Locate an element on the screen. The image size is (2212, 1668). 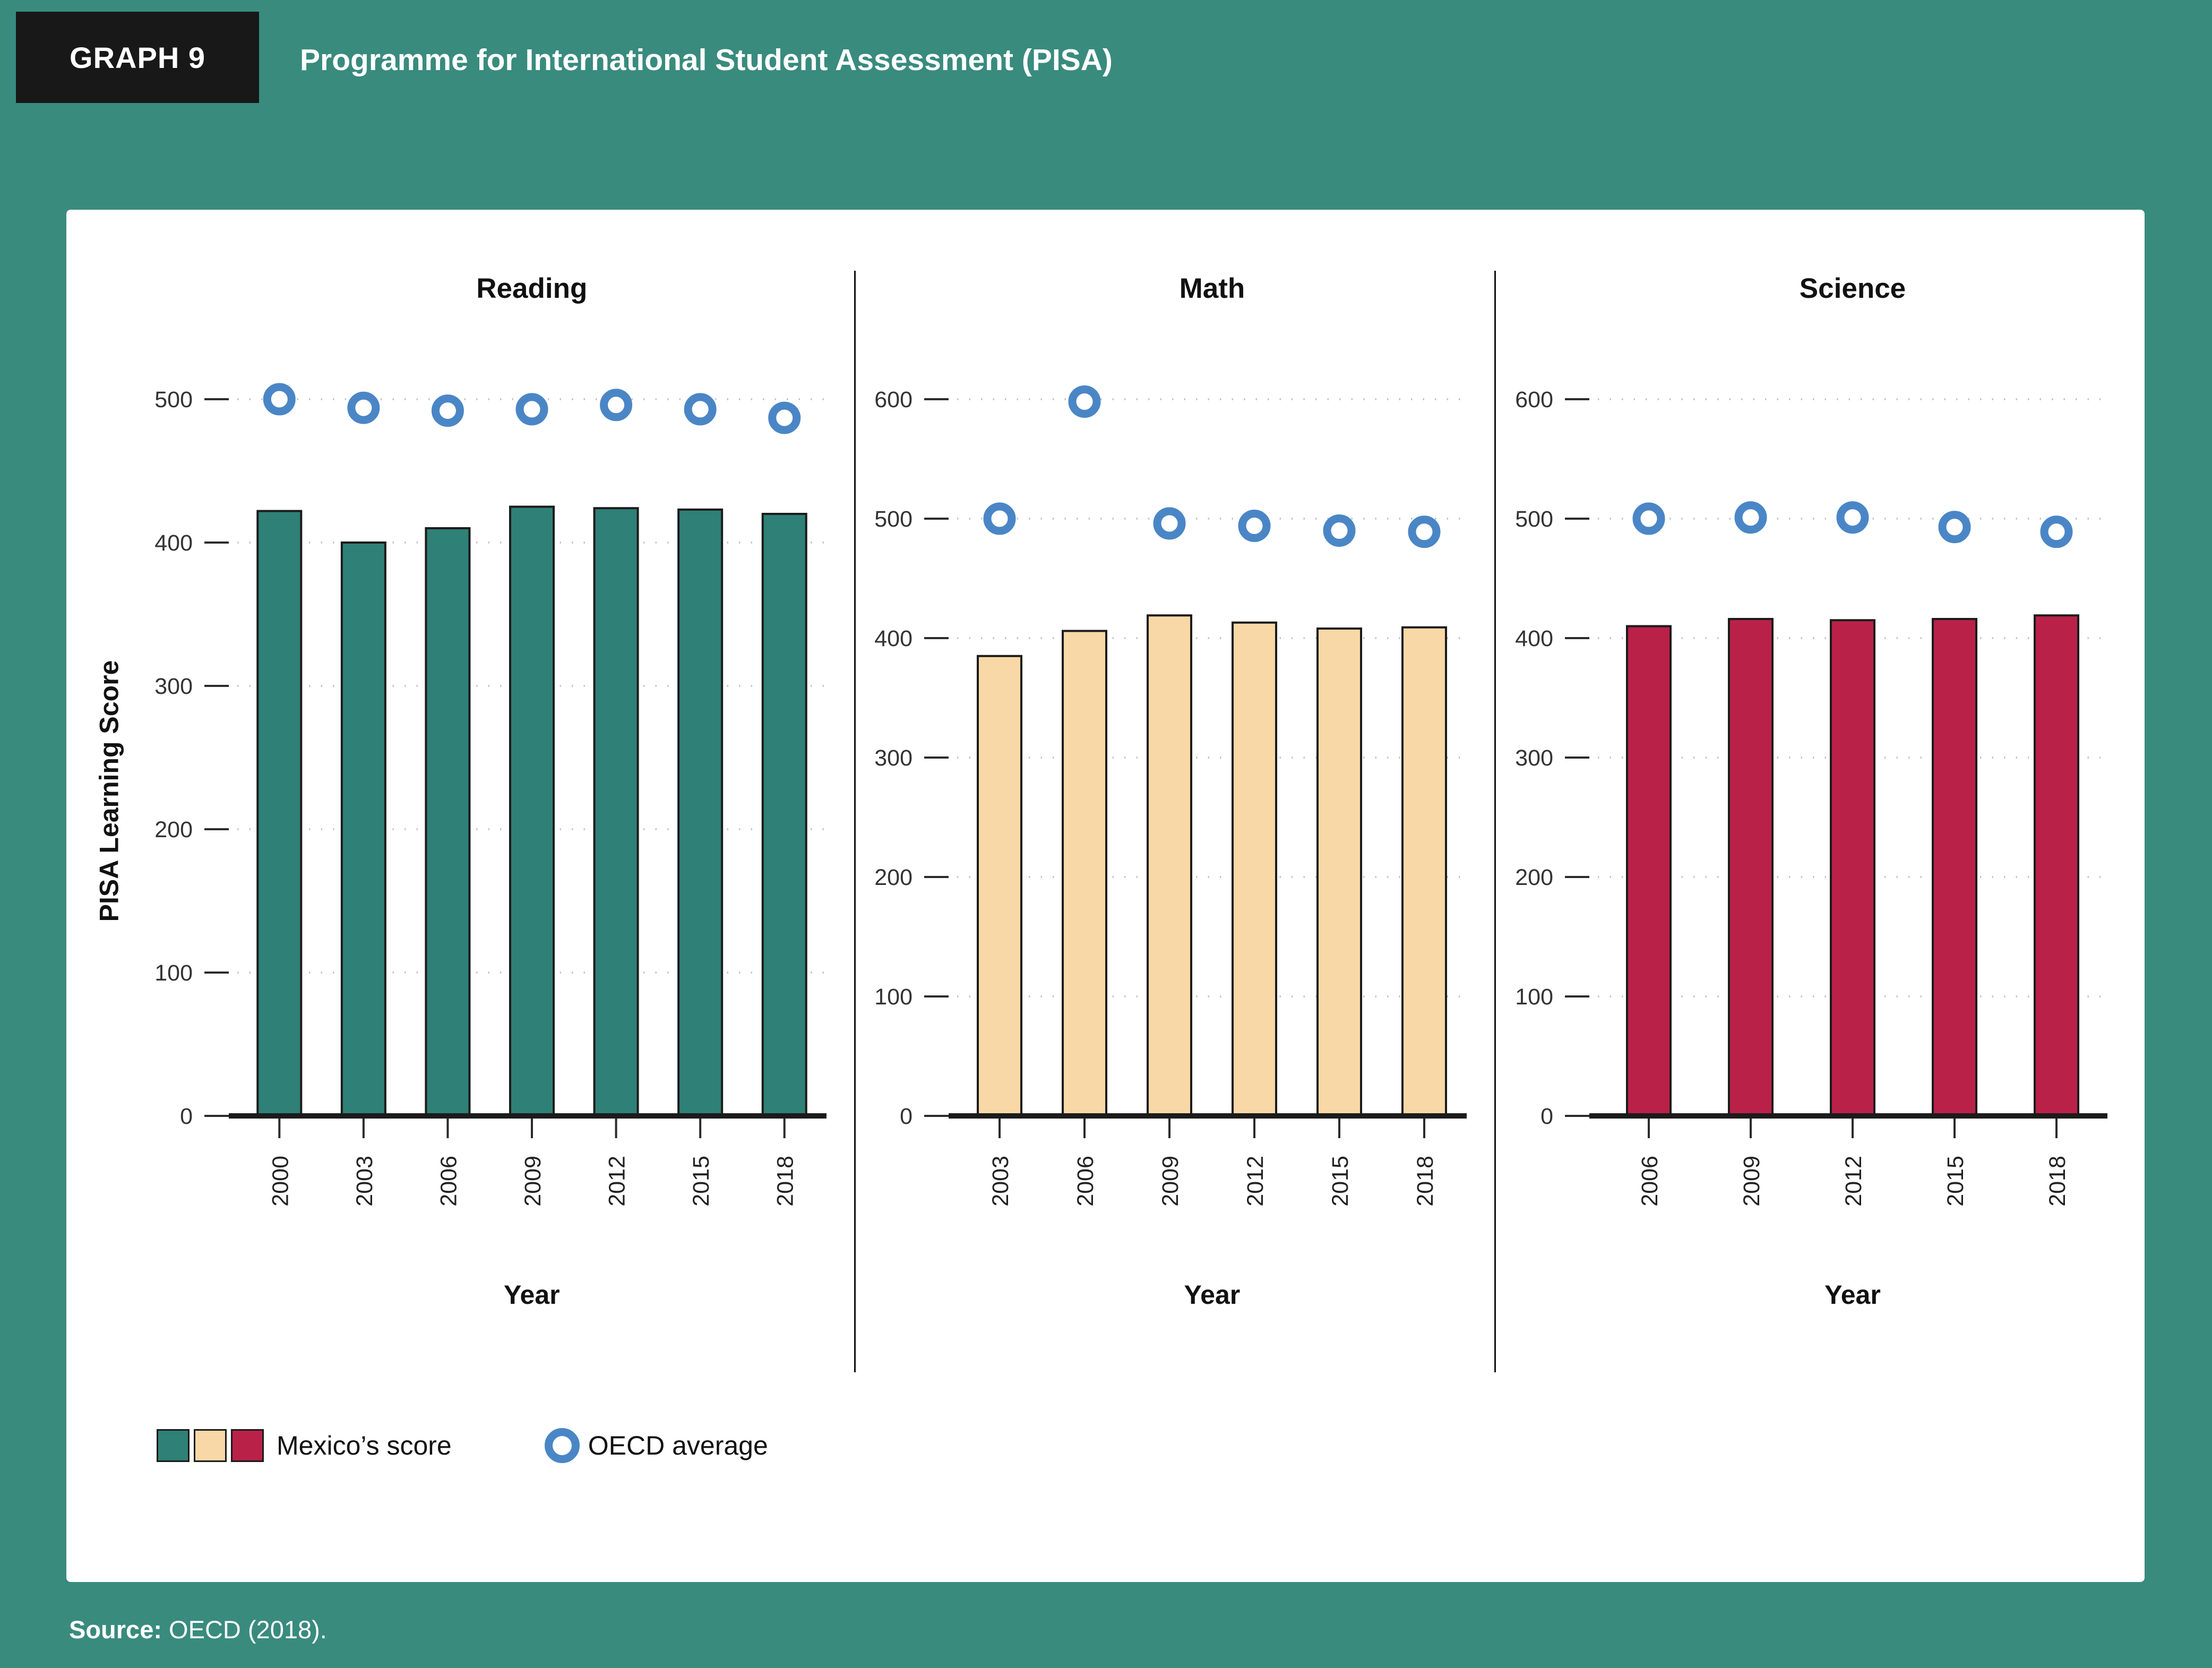
graph-badge: GRAPH 9 is located at coordinates (138, 57).